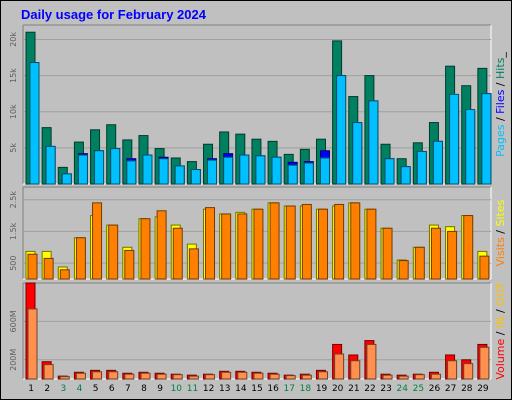 The image size is (512, 401). What do you see at coordinates (96, 389) in the screenshot?
I see `x-tick-day-5: 5` at bounding box center [96, 389].